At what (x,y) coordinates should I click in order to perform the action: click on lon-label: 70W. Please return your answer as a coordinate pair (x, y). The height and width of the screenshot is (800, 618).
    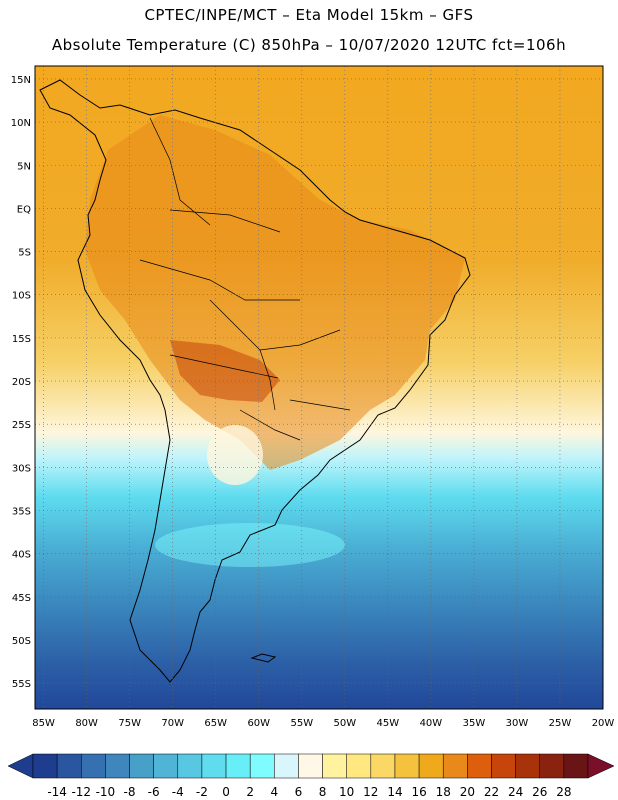
    Looking at the image, I should click on (172, 723).